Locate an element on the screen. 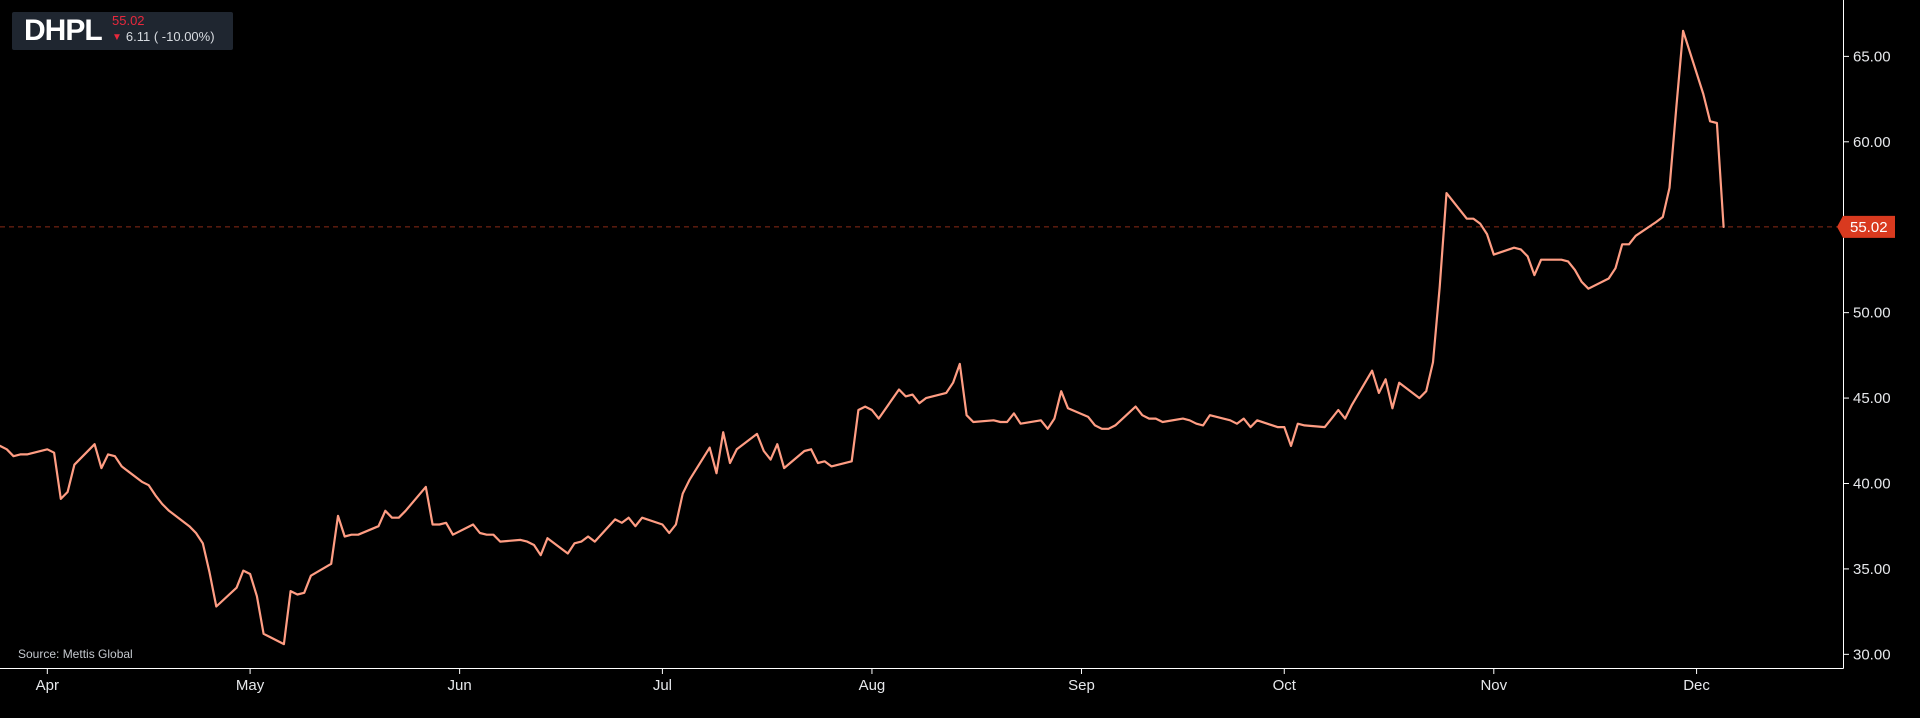 The height and width of the screenshot is (718, 1920). y-tick-label: 65.00 is located at coordinates (1872, 56).